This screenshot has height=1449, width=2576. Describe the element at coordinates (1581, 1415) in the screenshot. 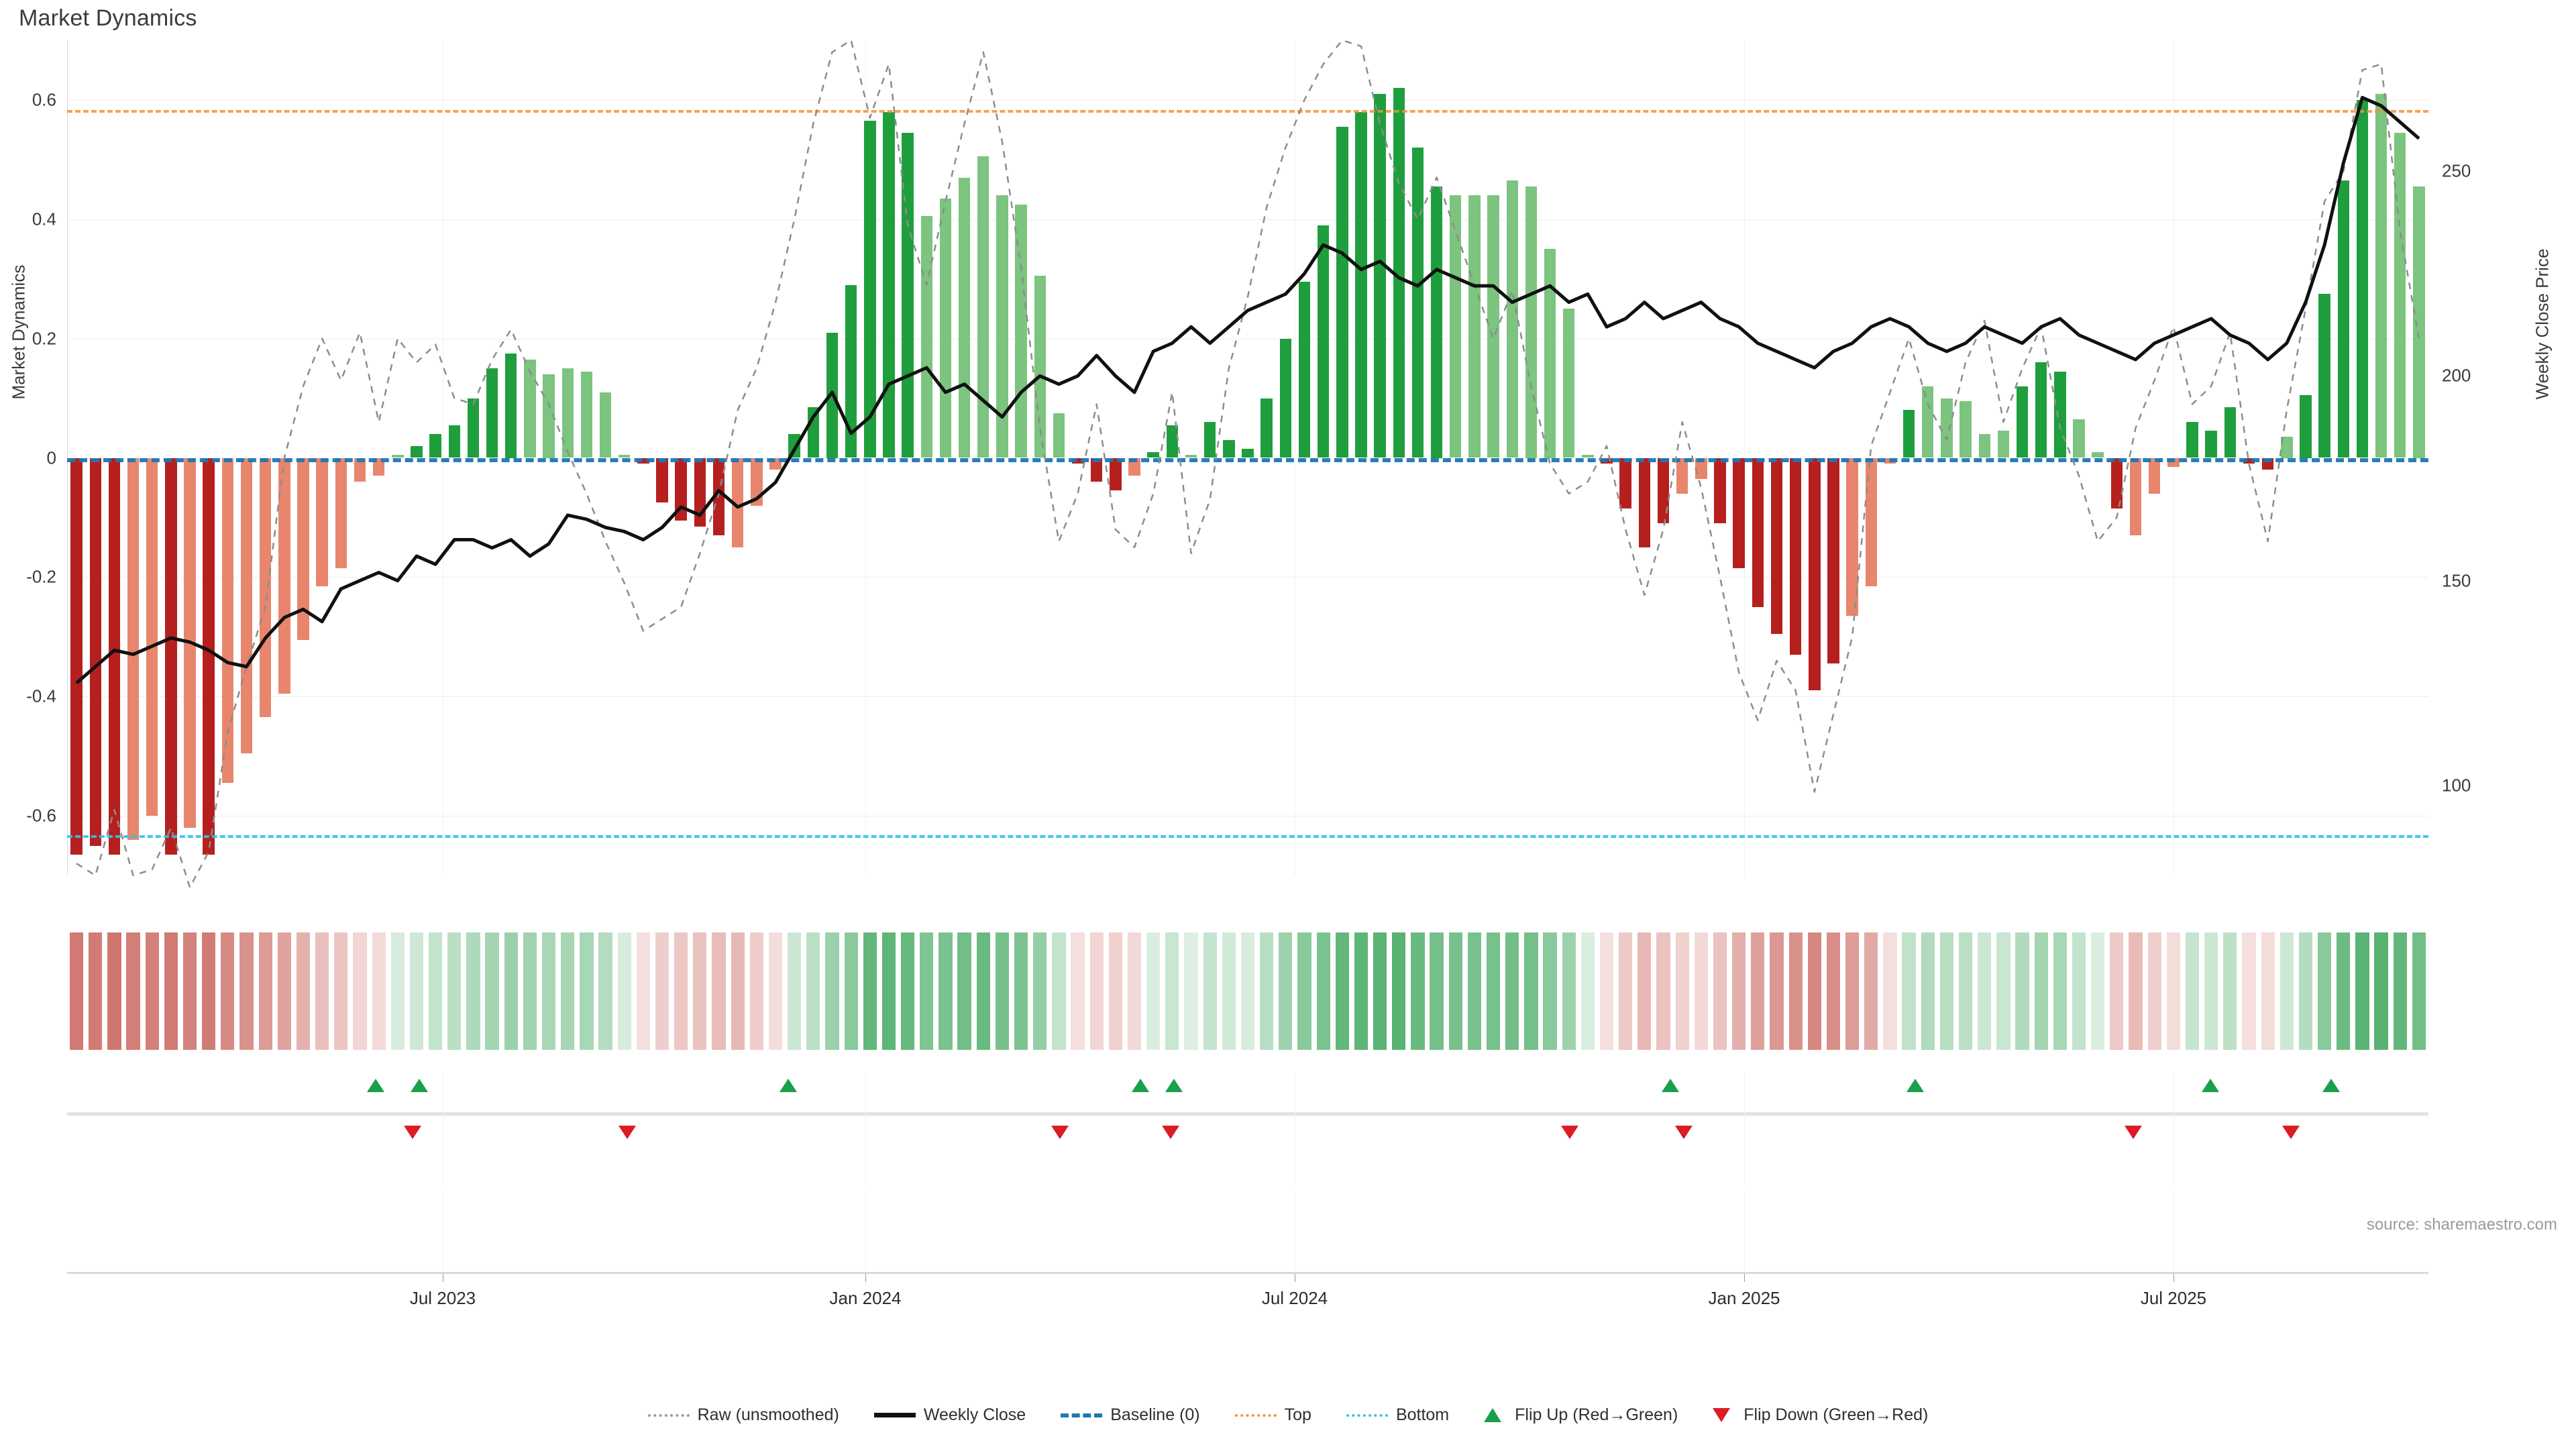

I see `legend-item: Flip Up (Red→Green)` at that location.